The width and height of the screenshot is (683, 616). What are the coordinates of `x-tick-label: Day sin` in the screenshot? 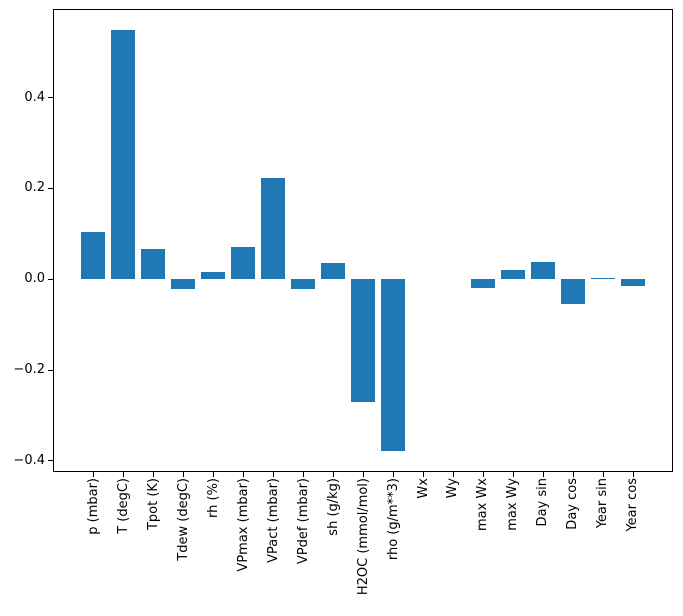 It's located at (543, 502).